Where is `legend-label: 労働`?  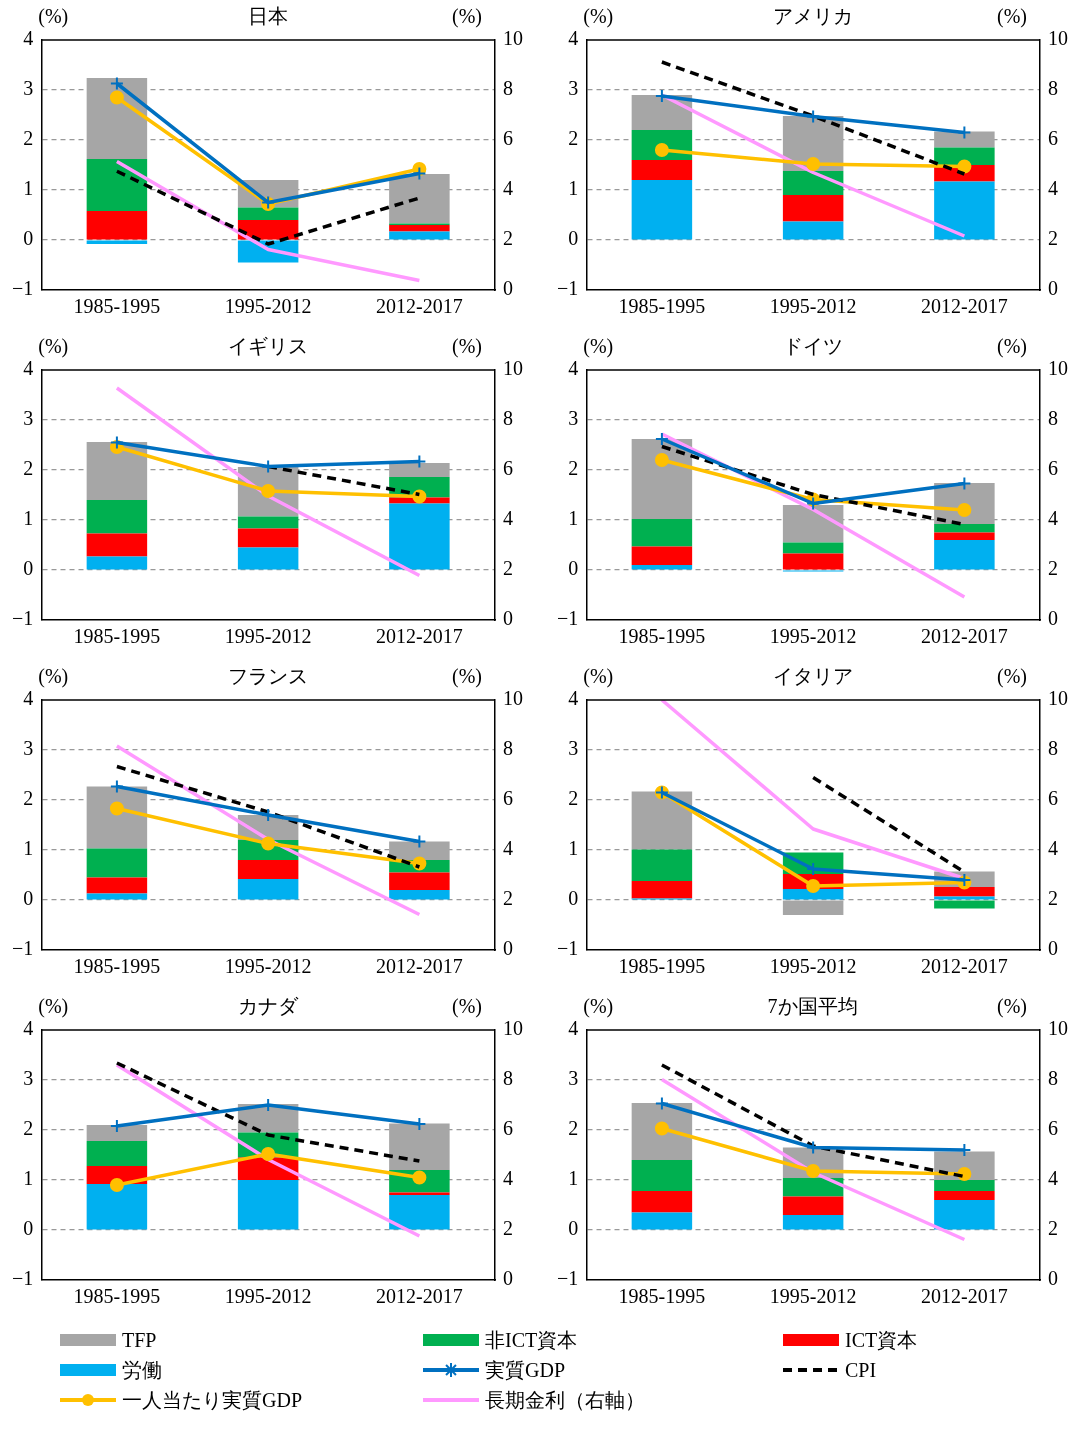
legend-label: 労働 is located at coordinates (142, 1370).